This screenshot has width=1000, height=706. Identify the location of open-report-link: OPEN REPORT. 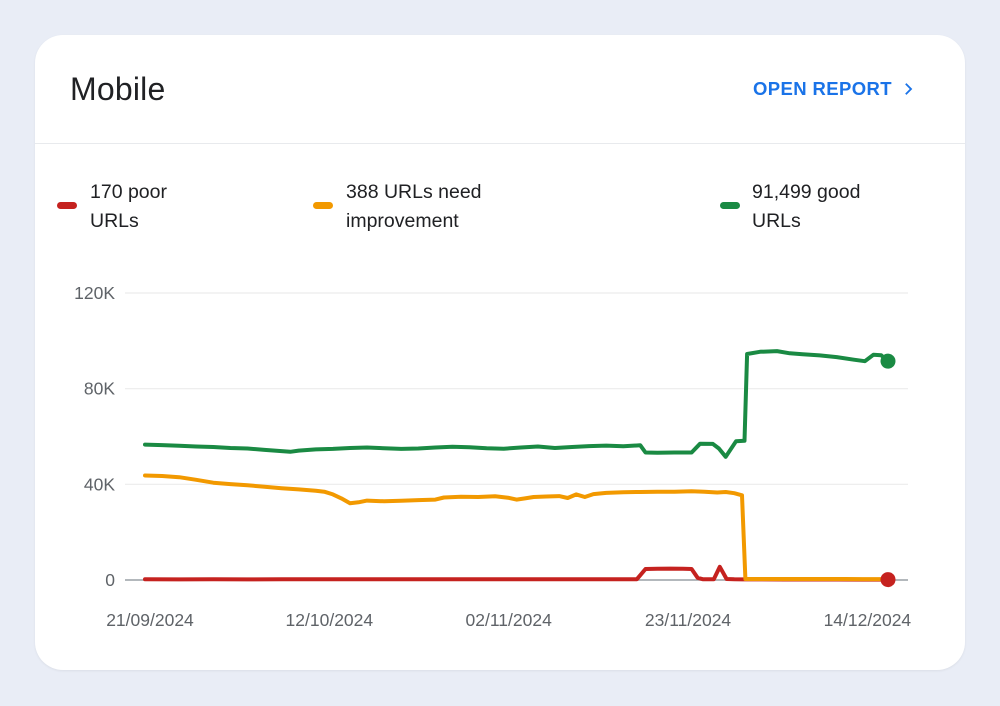
(836, 89).